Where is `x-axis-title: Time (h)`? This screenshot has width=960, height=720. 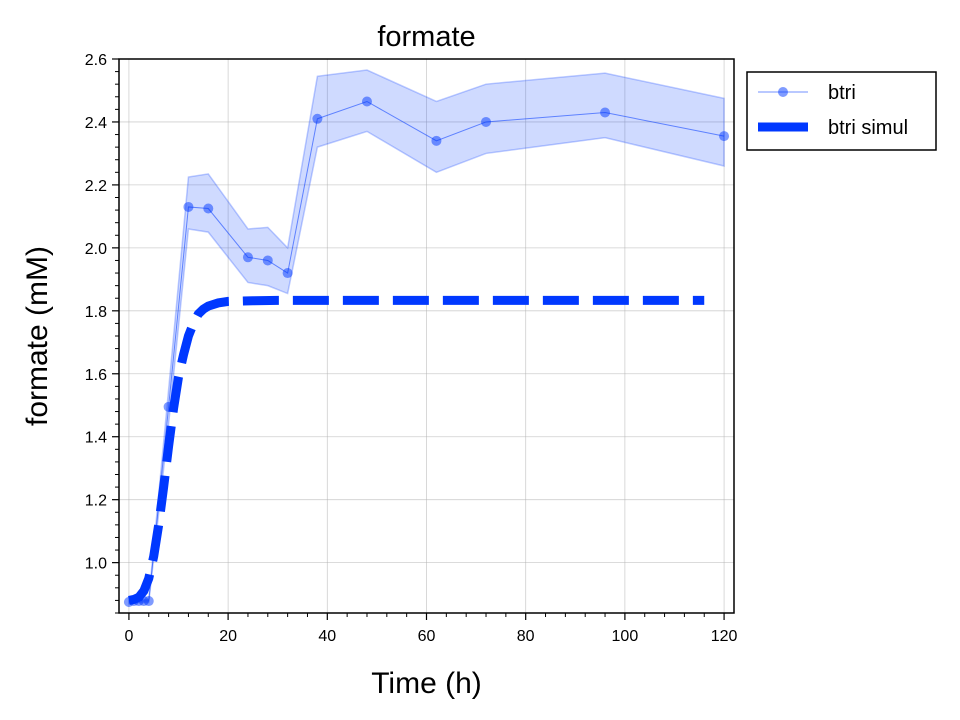
x-axis-title: Time (h) is located at coordinates (426, 683).